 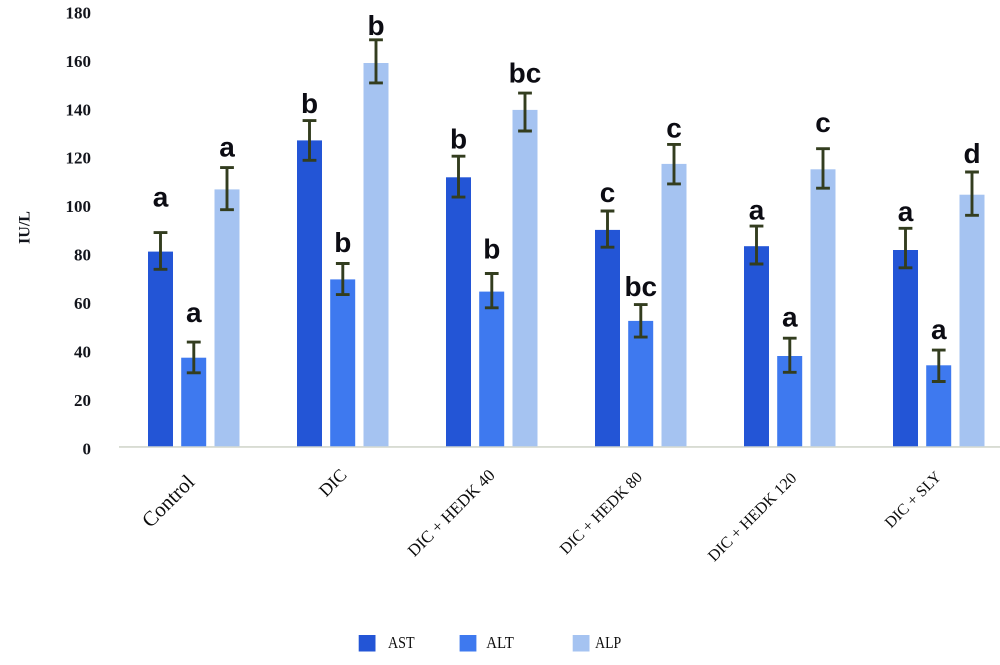 I want to click on svg-text: ALT, so click(x=500, y=642).